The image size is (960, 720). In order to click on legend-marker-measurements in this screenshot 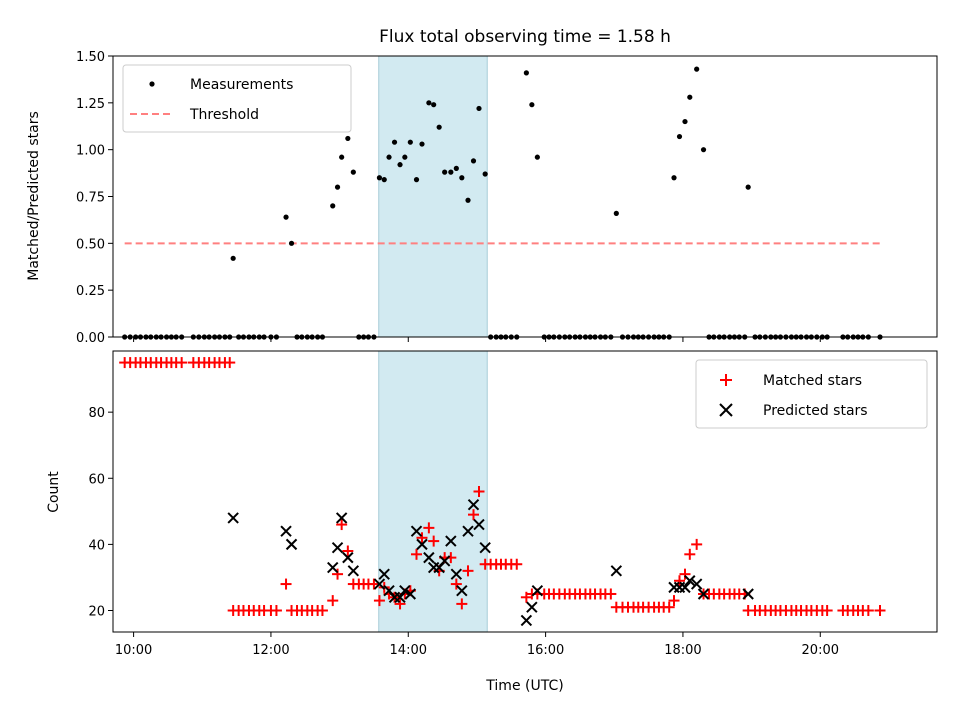, I will do `click(152, 84)`.